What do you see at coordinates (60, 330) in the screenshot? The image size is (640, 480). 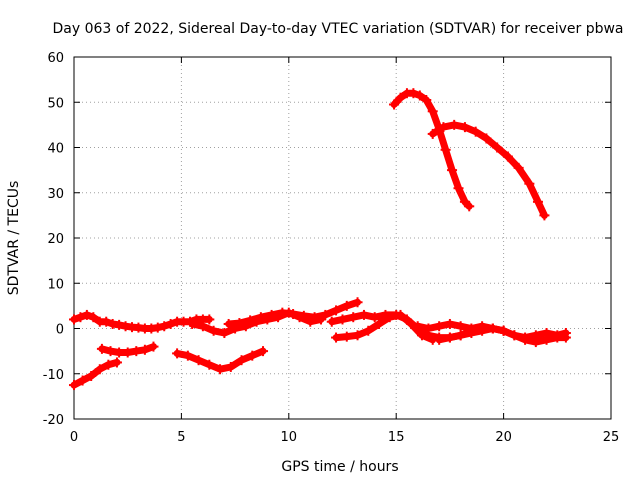 I see `y-tick-label: 0` at bounding box center [60, 330].